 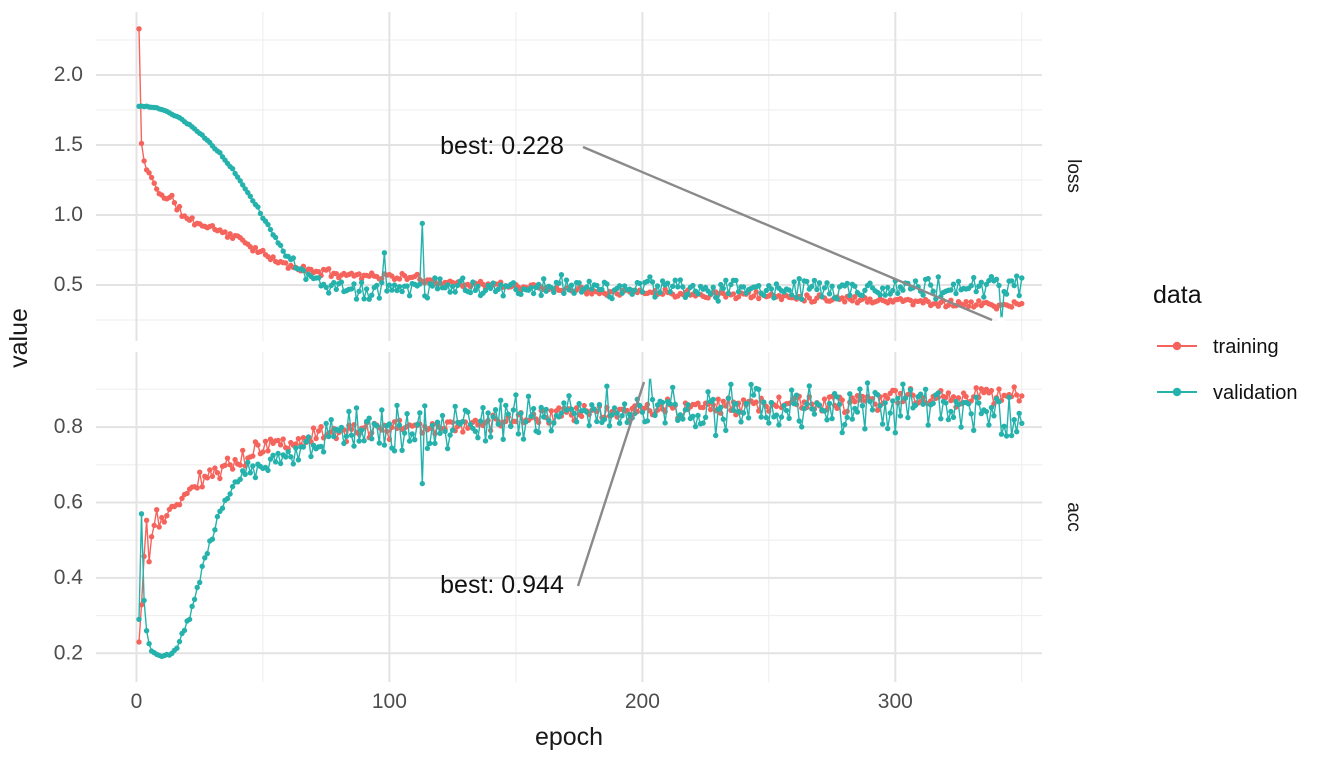 I want to click on y-tick-label-loss: 0.5, so click(x=68, y=284).